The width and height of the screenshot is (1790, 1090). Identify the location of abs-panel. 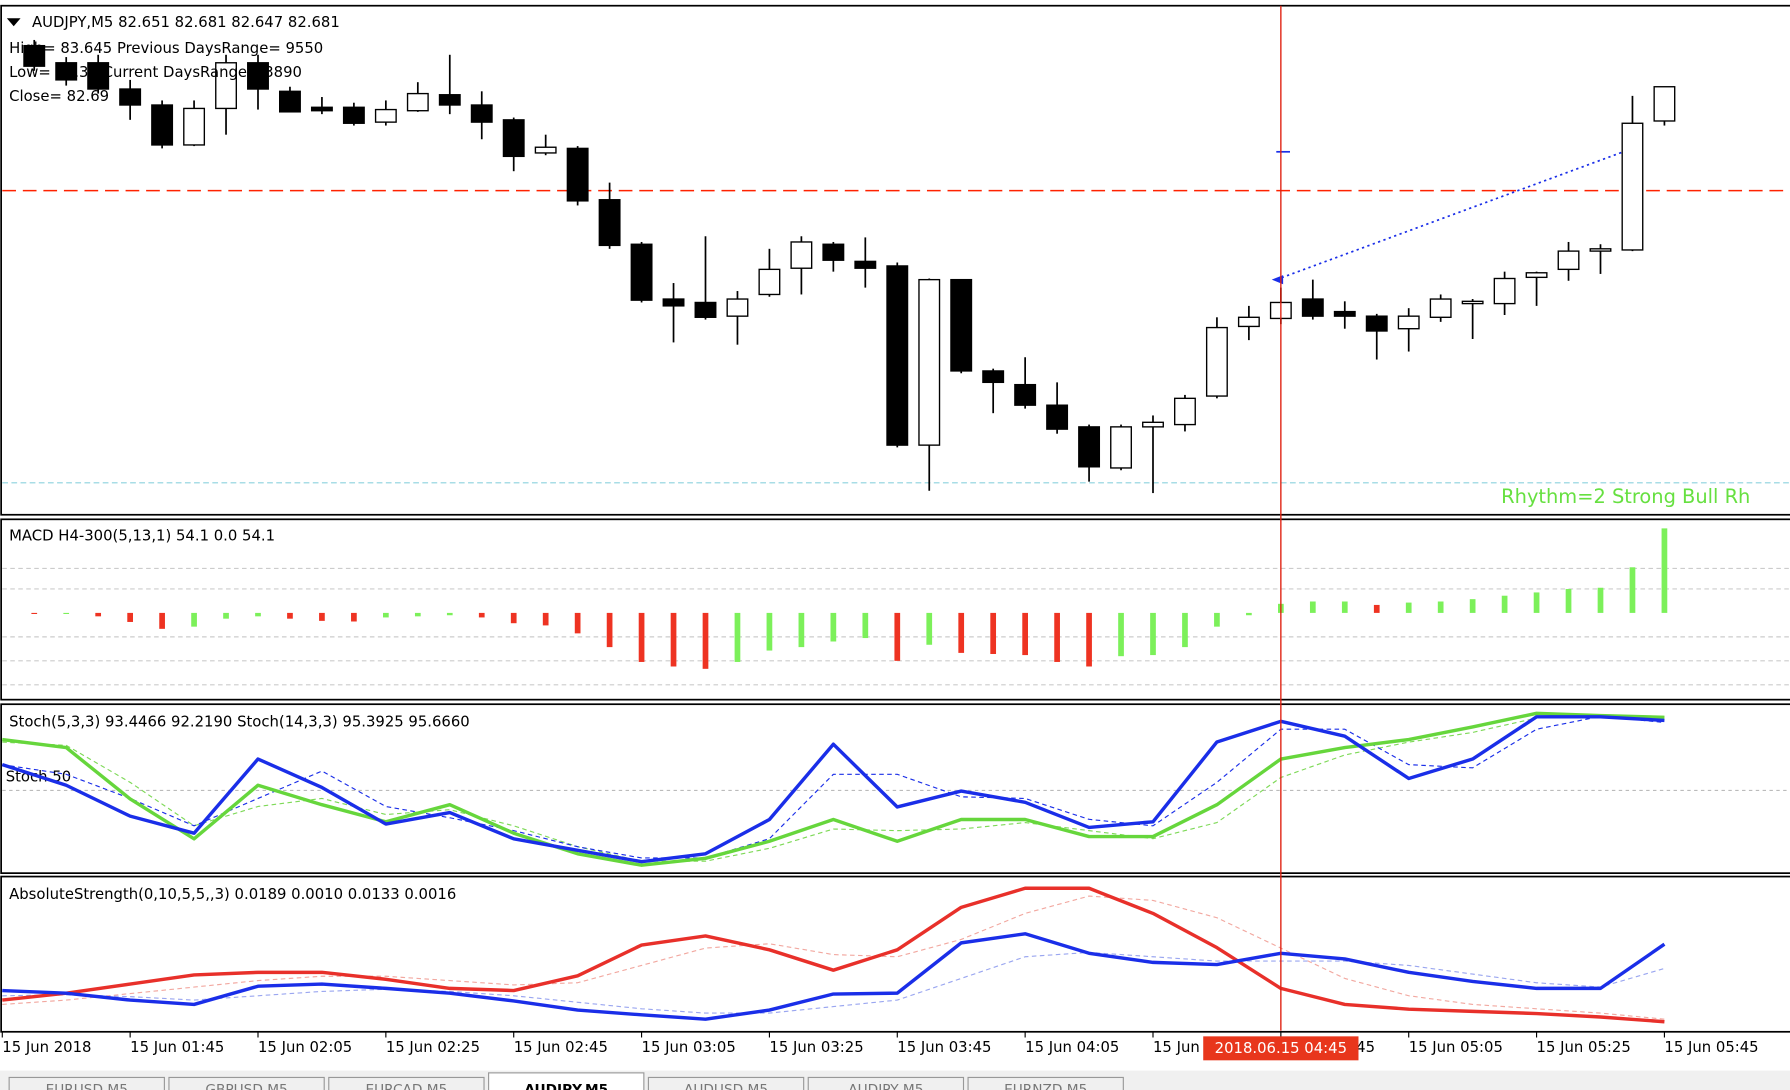
(895, 954).